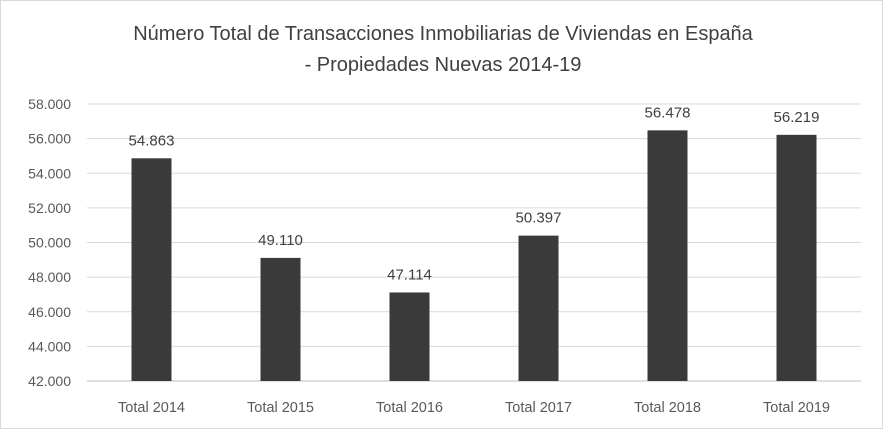 The image size is (883, 429). I want to click on data-label: 47.114, so click(409, 274).